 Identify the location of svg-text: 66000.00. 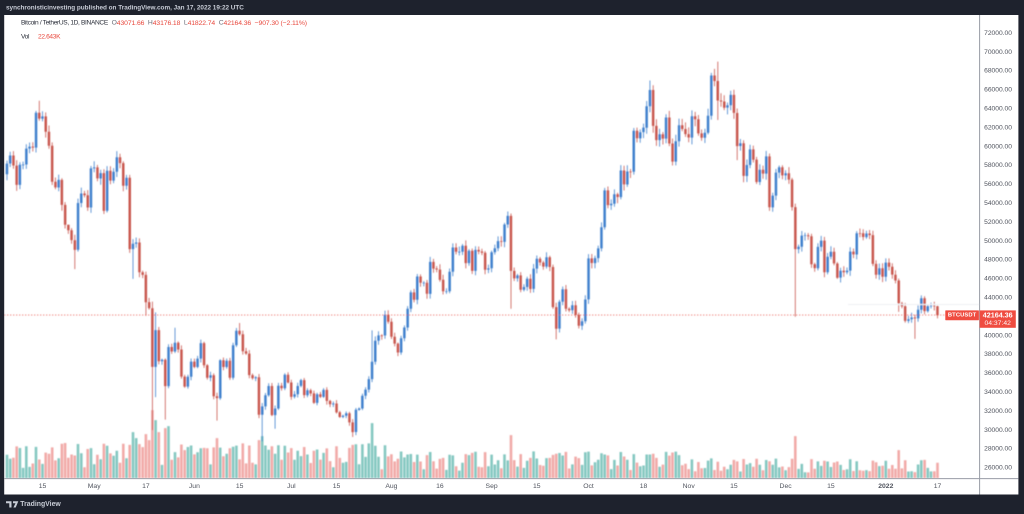
(998, 90).